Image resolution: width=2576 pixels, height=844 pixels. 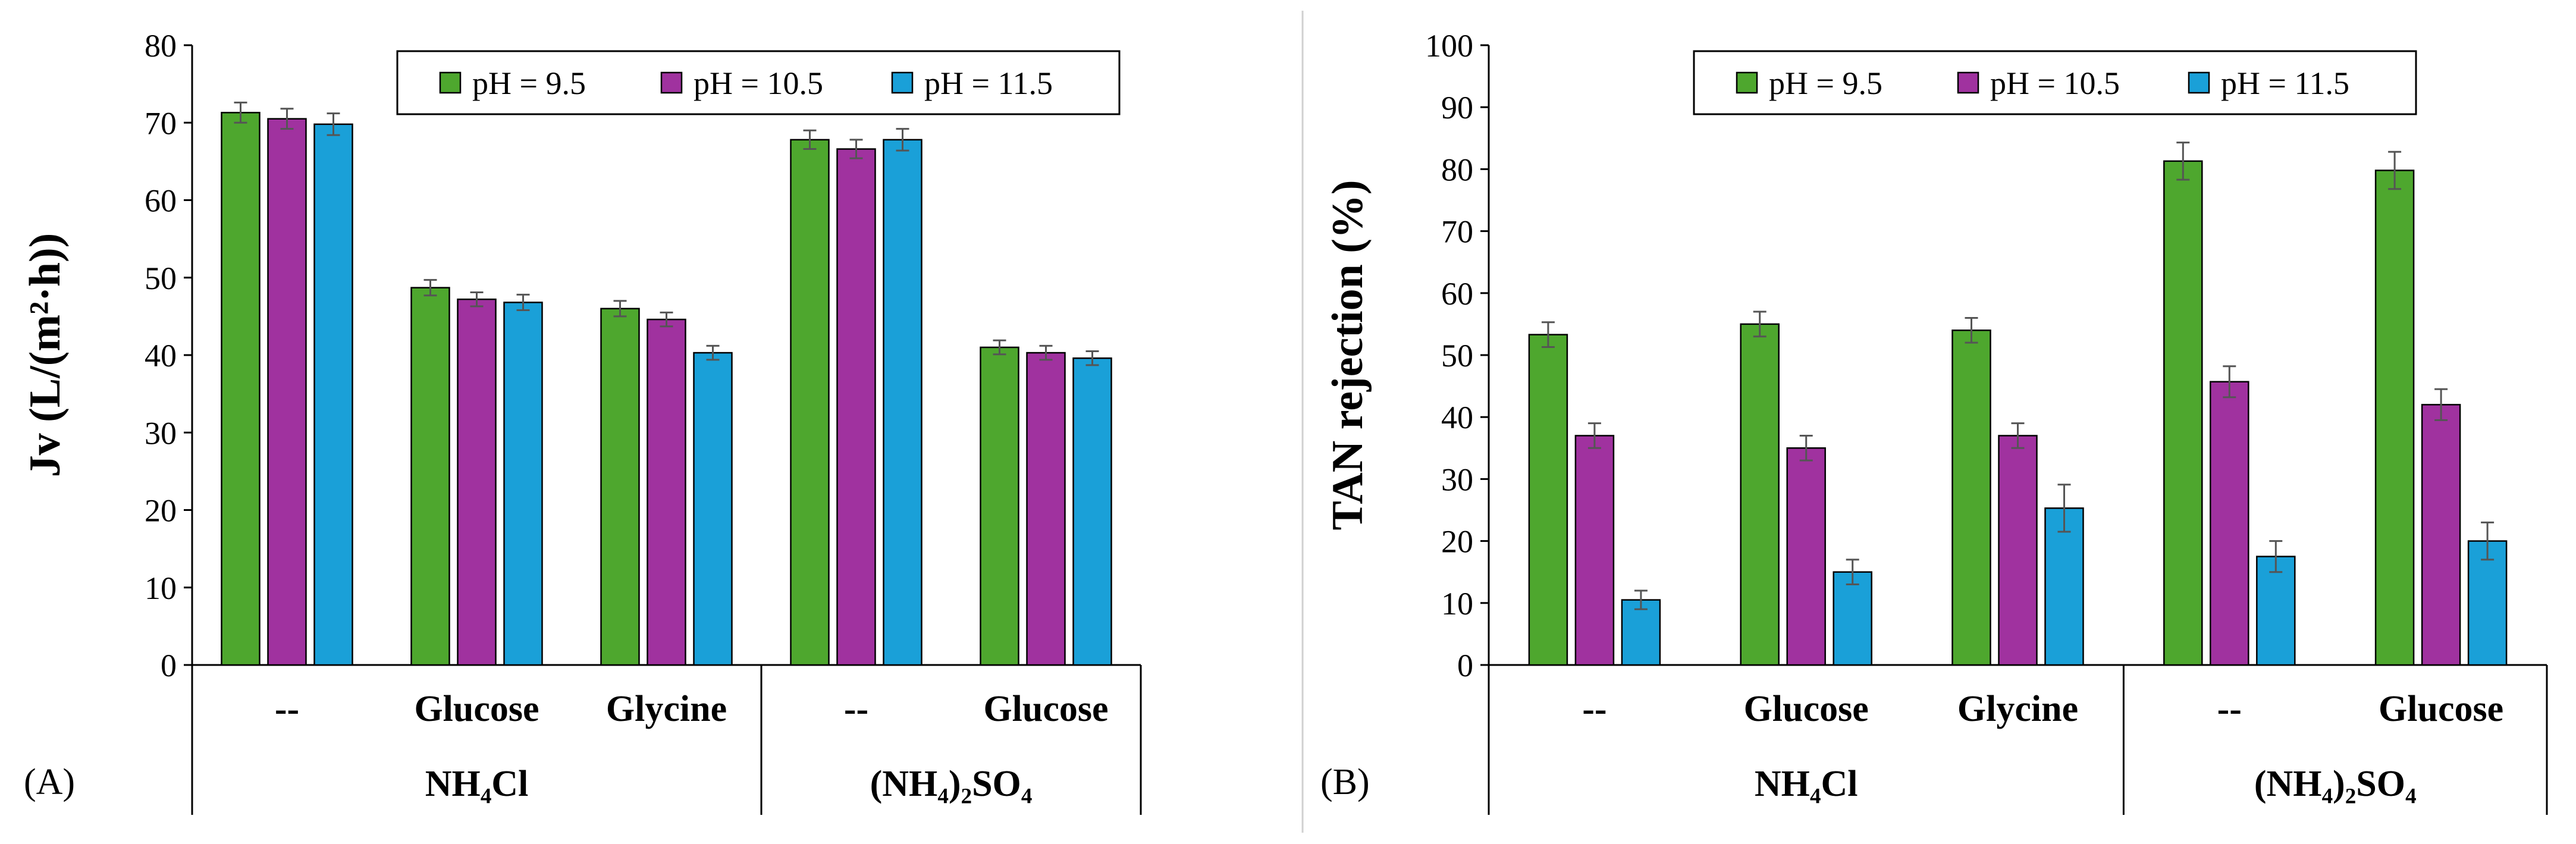 What do you see at coordinates (49, 782) in the screenshot?
I see `panel-label: (A)` at bounding box center [49, 782].